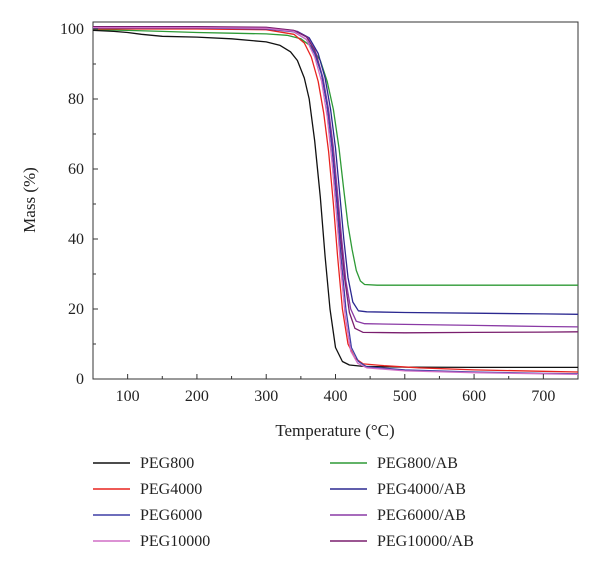  I want to click on y-tick-label: 80, so click(76, 99).